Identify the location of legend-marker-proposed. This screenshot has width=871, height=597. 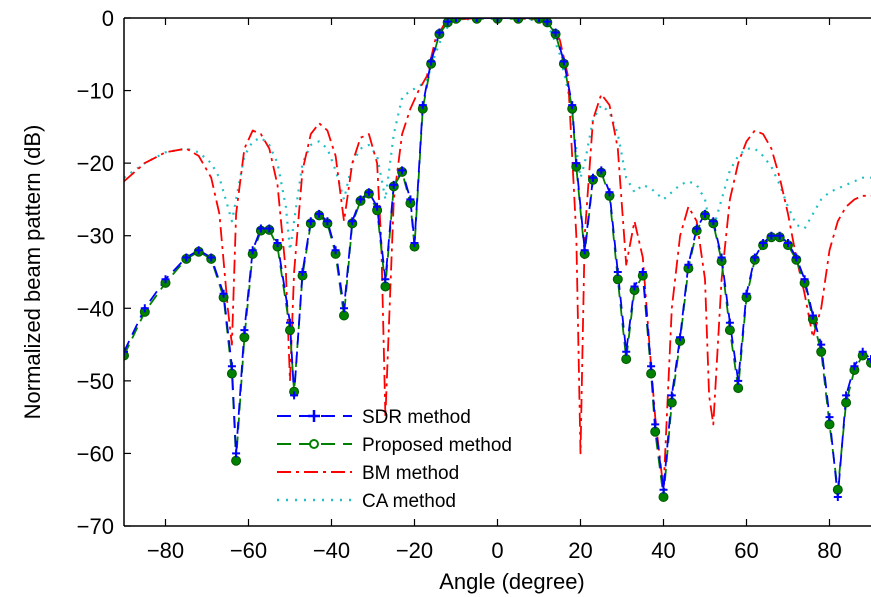
(314, 444).